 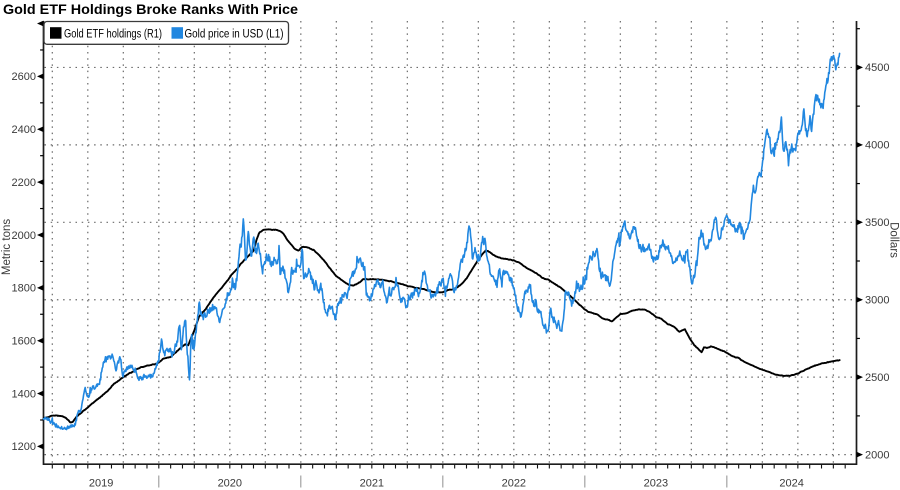 What do you see at coordinates (24, 77) in the screenshot?
I see `left-axis-tick-label: 2600` at bounding box center [24, 77].